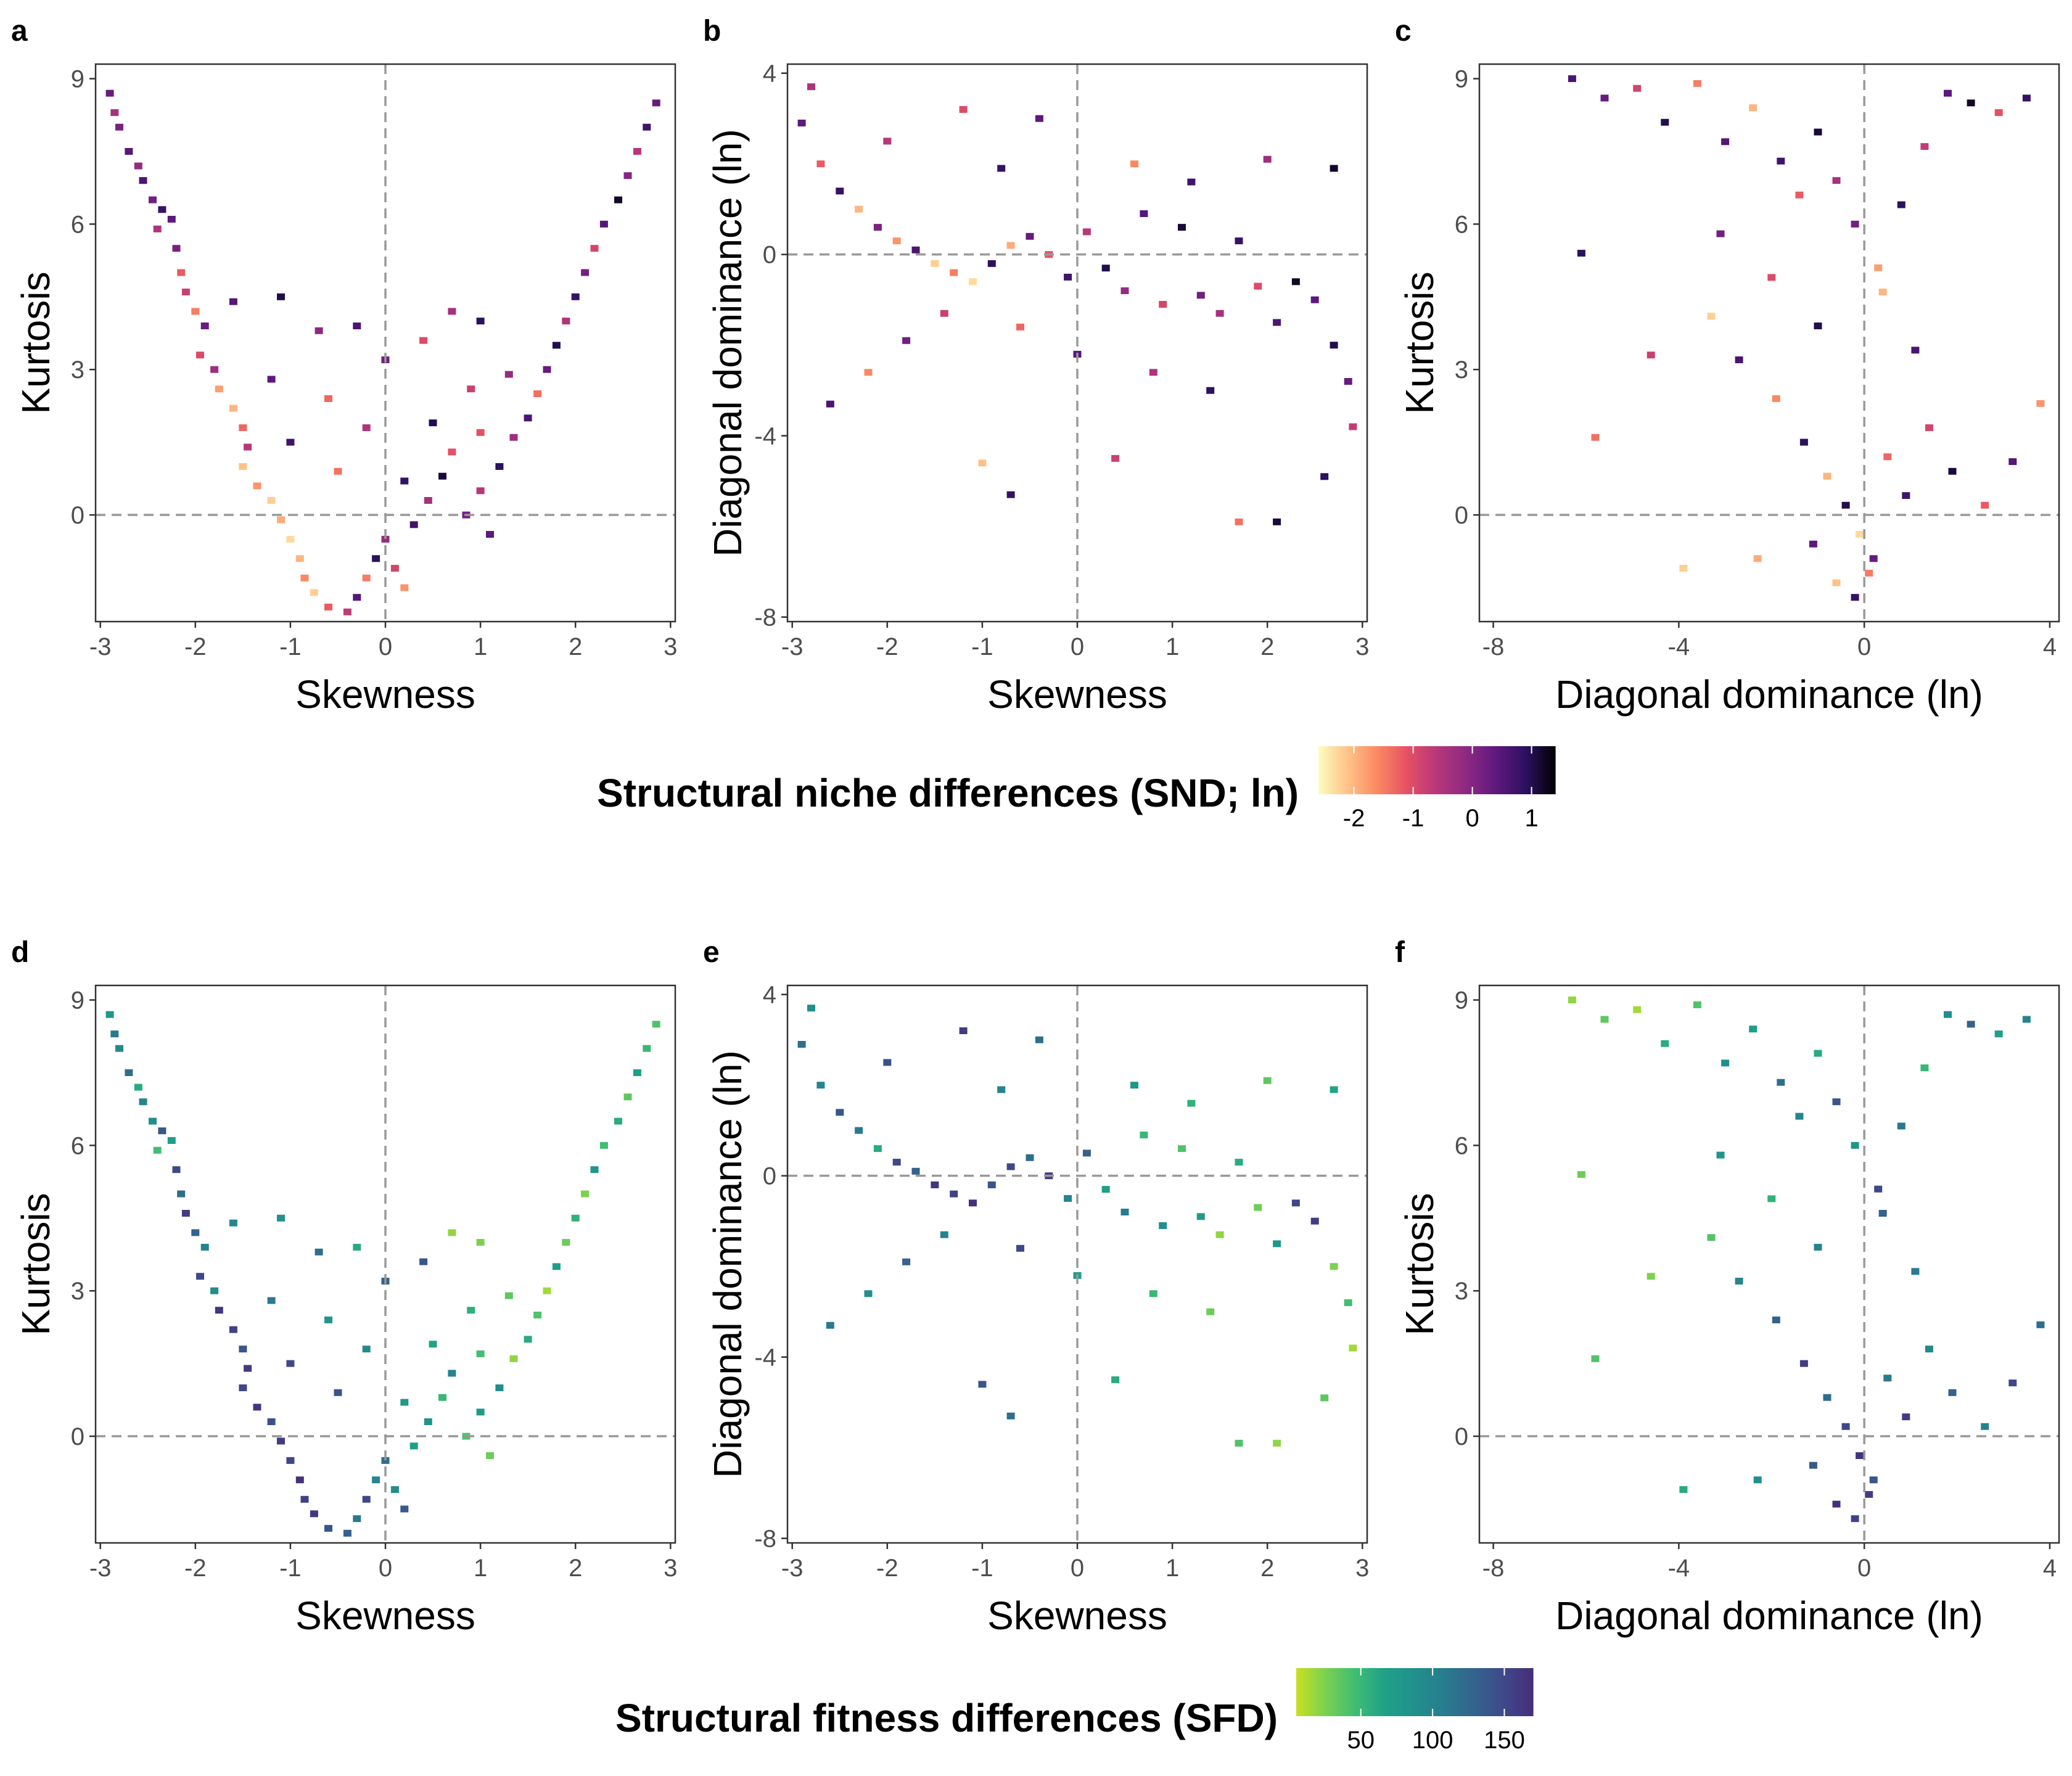 The height and width of the screenshot is (1776, 2072). What do you see at coordinates (2050, 1569) in the screenshot?
I see `x-tick-label: 4` at bounding box center [2050, 1569].